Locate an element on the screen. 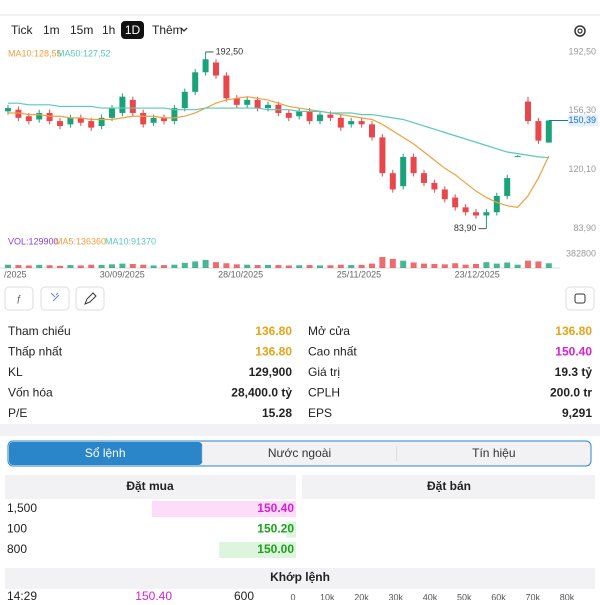 Image resolution: width=600 pixels, height=605 pixels. matched-axis-label: 70k is located at coordinates (532, 596).